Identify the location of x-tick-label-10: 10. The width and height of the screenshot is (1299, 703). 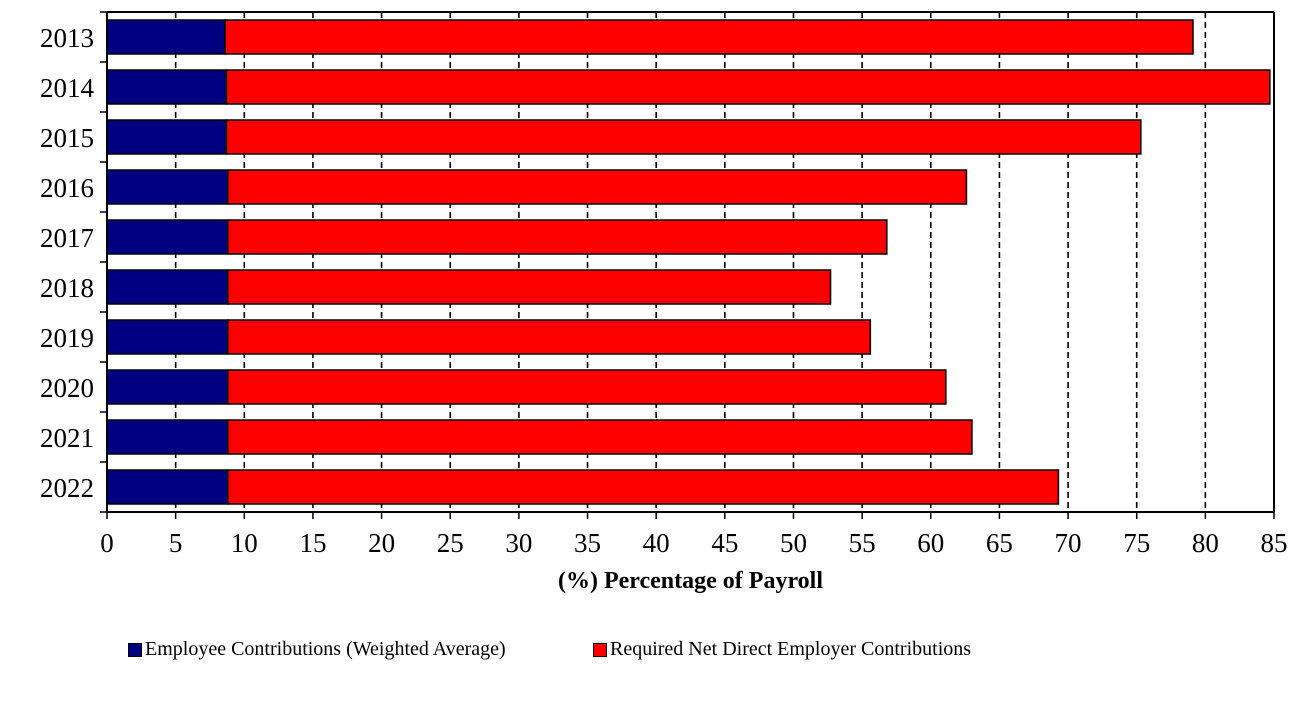
(244, 543).